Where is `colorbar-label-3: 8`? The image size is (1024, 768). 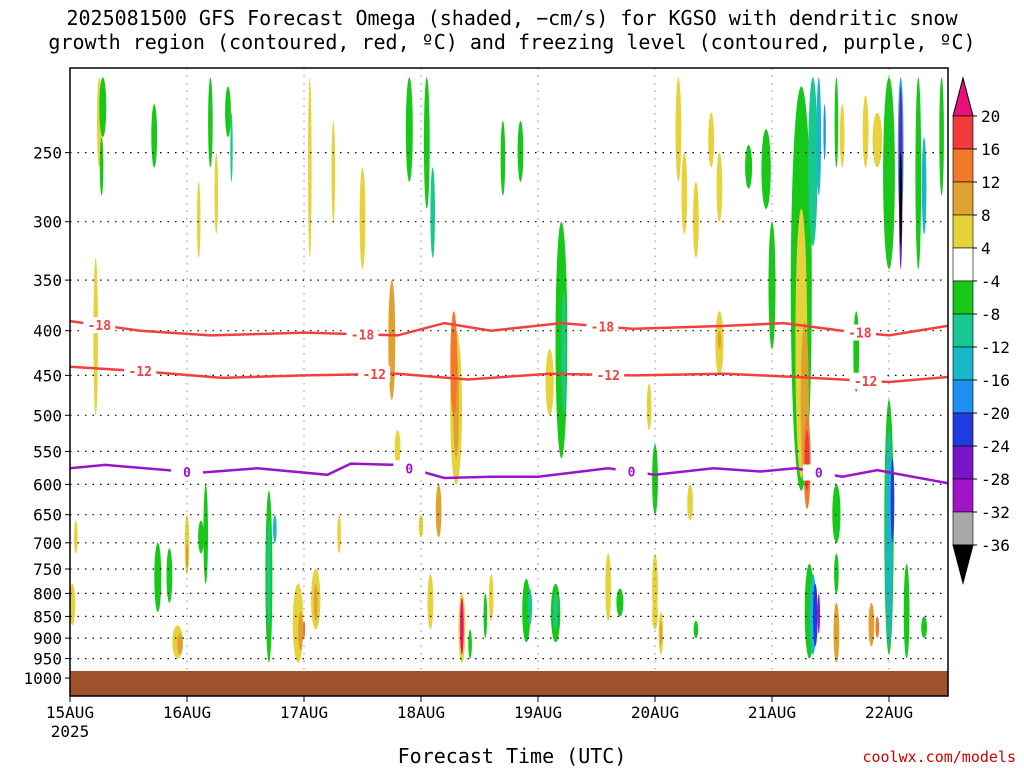
colorbar-label-3: 8 is located at coordinates (986, 215).